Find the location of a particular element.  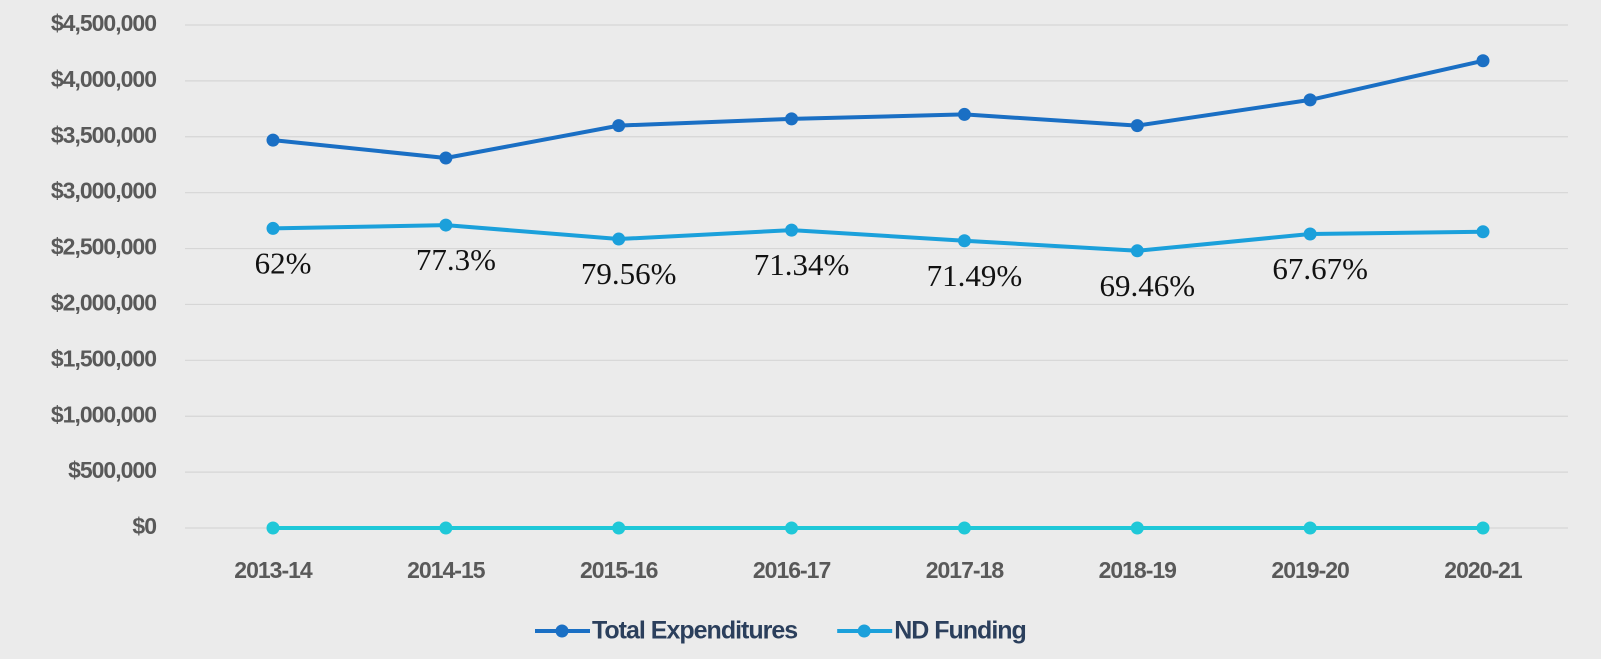

x-tick-label: 2019-20 is located at coordinates (1310, 570).